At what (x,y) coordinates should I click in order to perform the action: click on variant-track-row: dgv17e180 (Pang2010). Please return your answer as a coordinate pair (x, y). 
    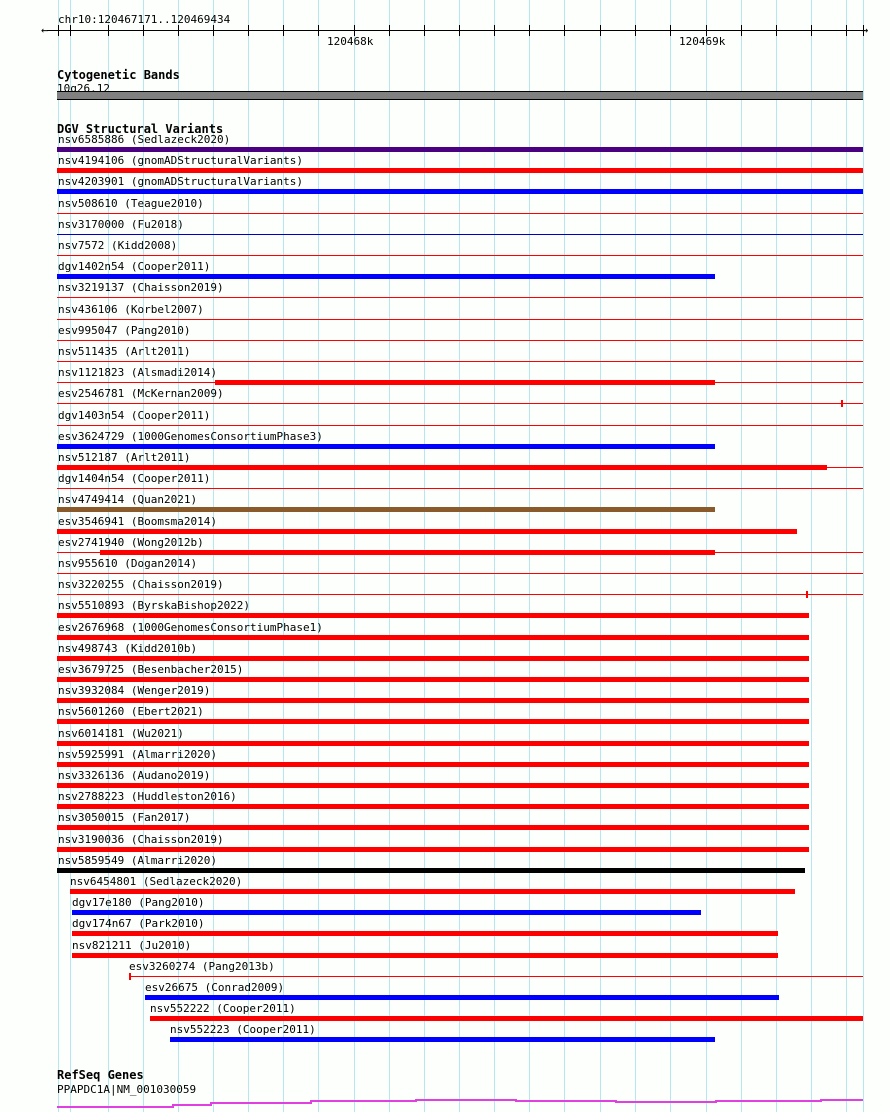
    Looking at the image, I should click on (445, 906).